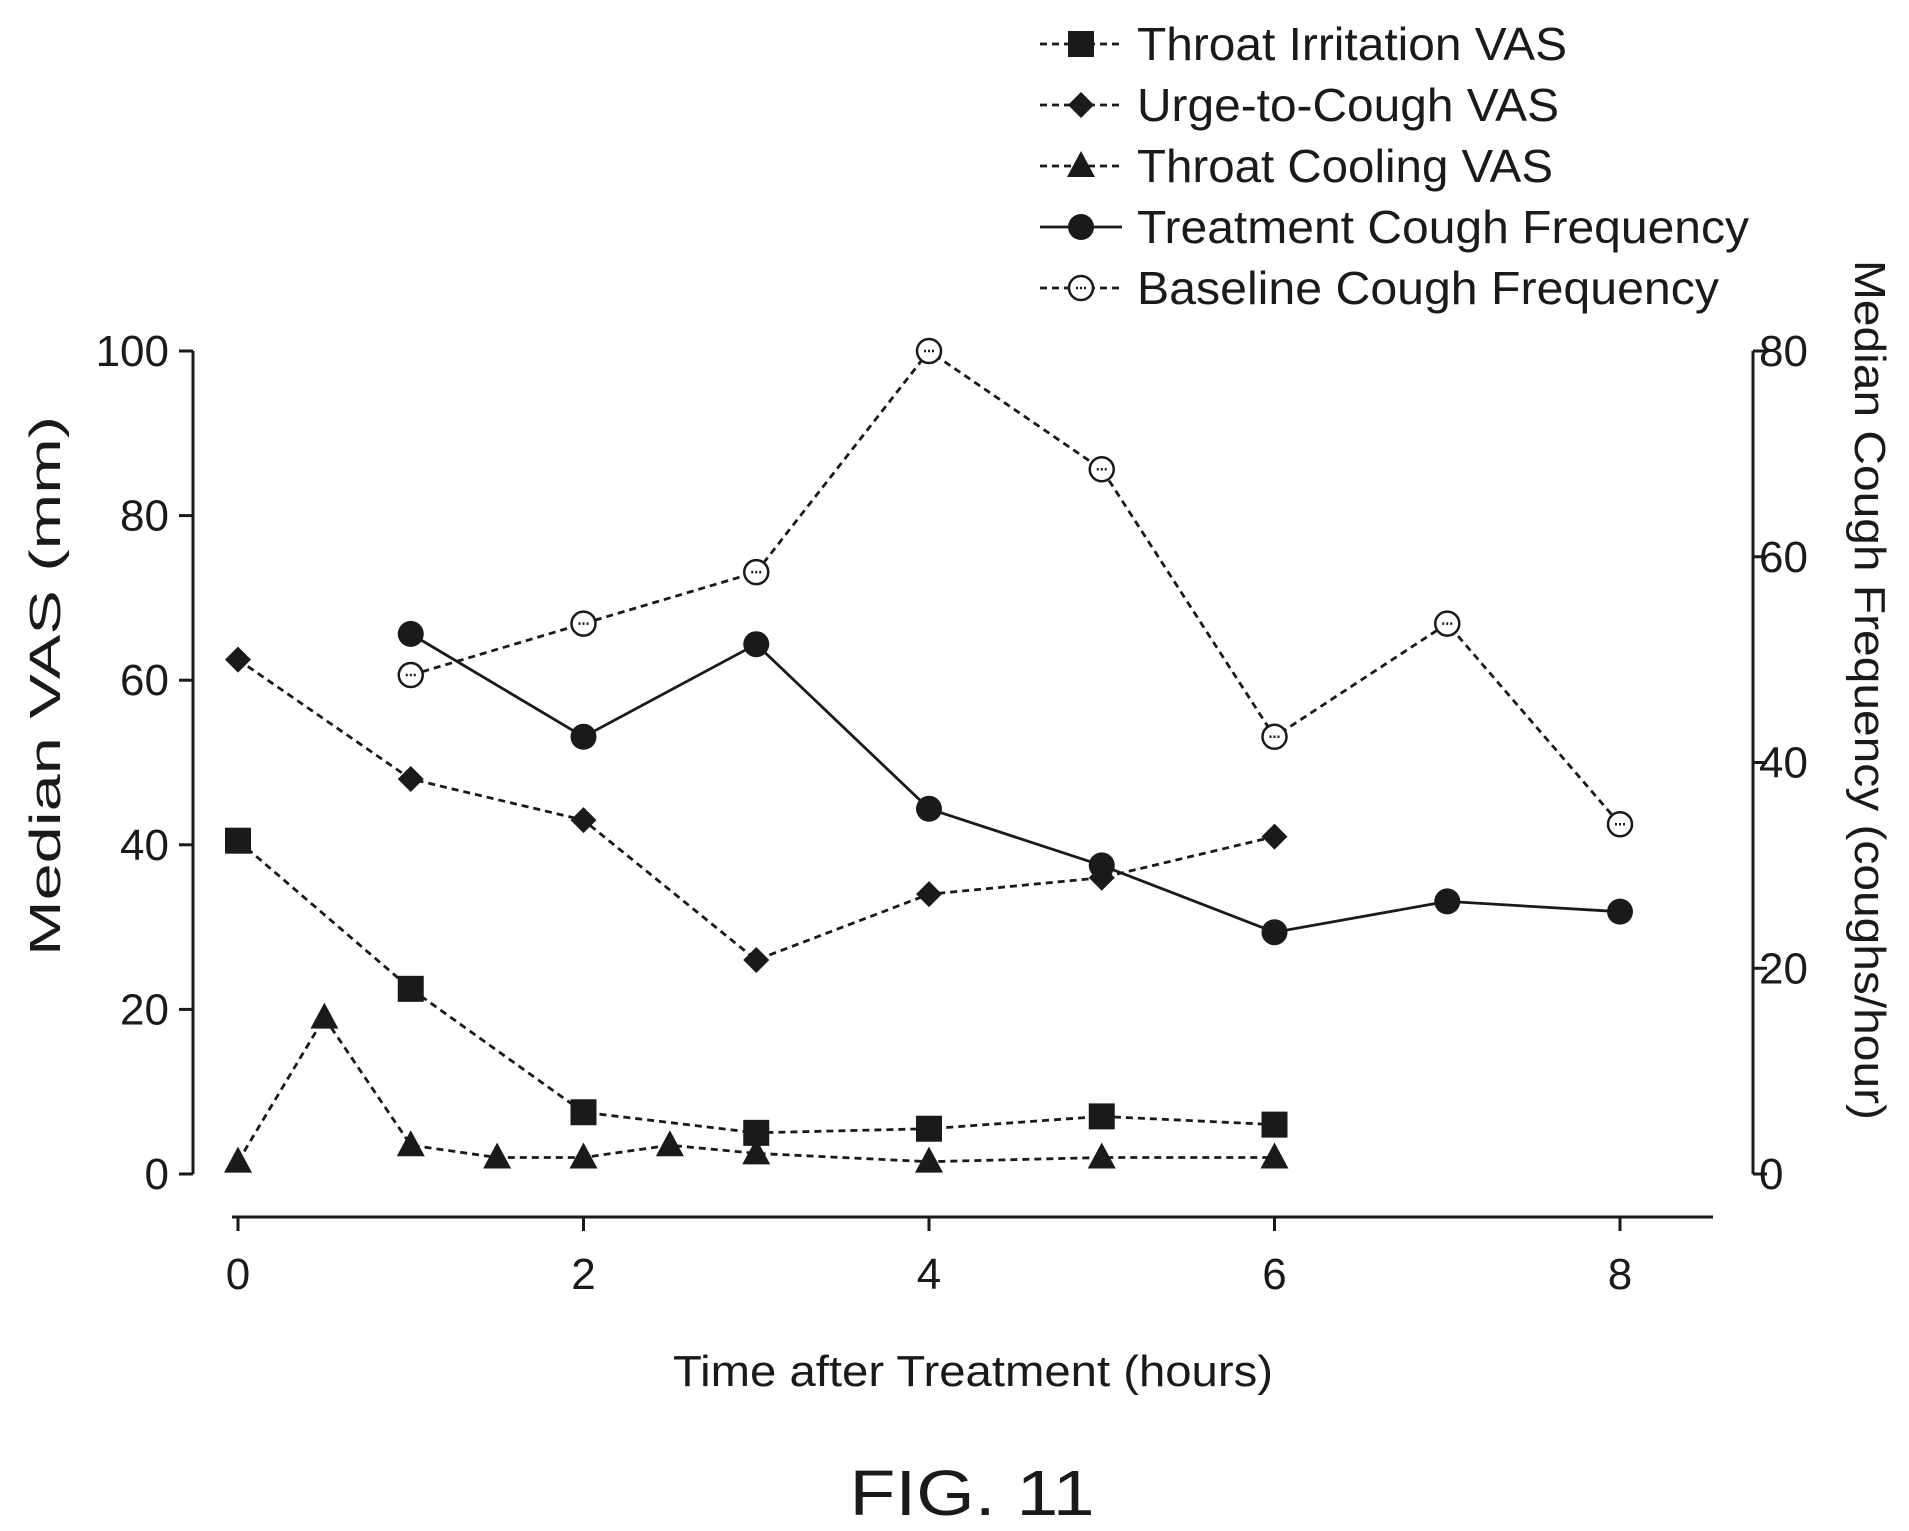  I want to click on legend-item: Baseline Cough Frequency, so click(1379, 288).